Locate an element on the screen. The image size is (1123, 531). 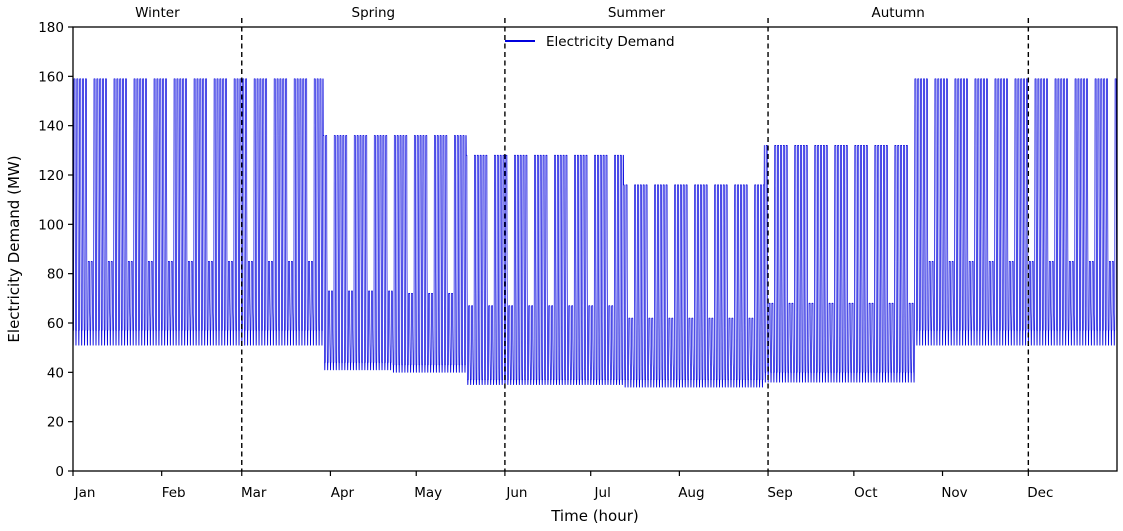
x-tick-label: Nov is located at coordinates (954, 493).